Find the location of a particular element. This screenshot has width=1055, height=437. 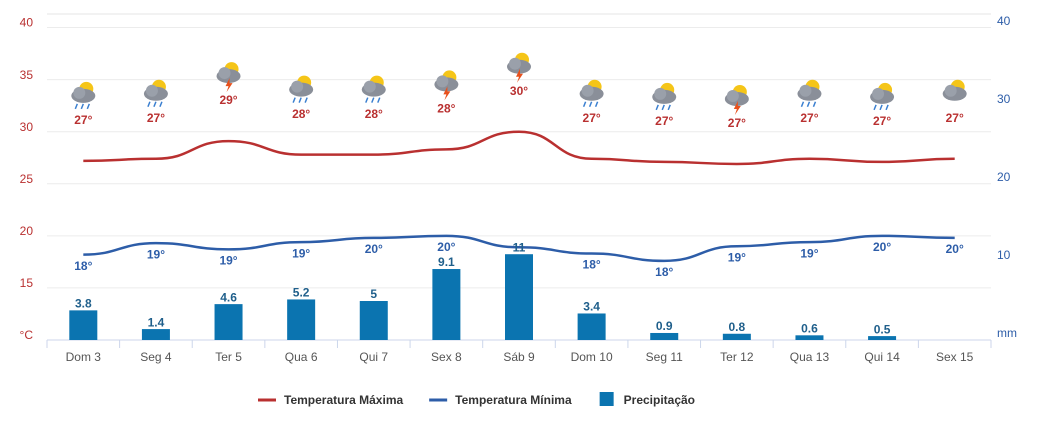

x-tick-label: Dom 3 is located at coordinates (84, 357).